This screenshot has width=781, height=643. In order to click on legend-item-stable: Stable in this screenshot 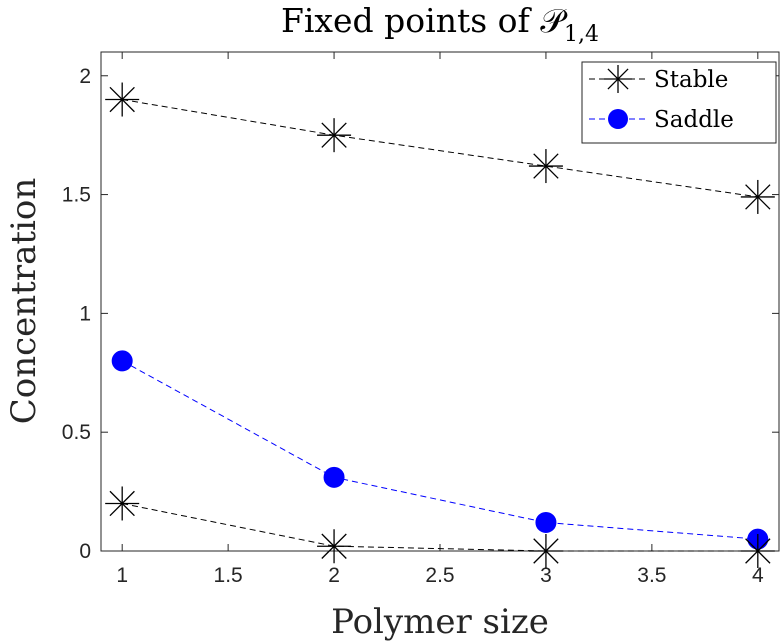, I will do `click(658, 79)`.